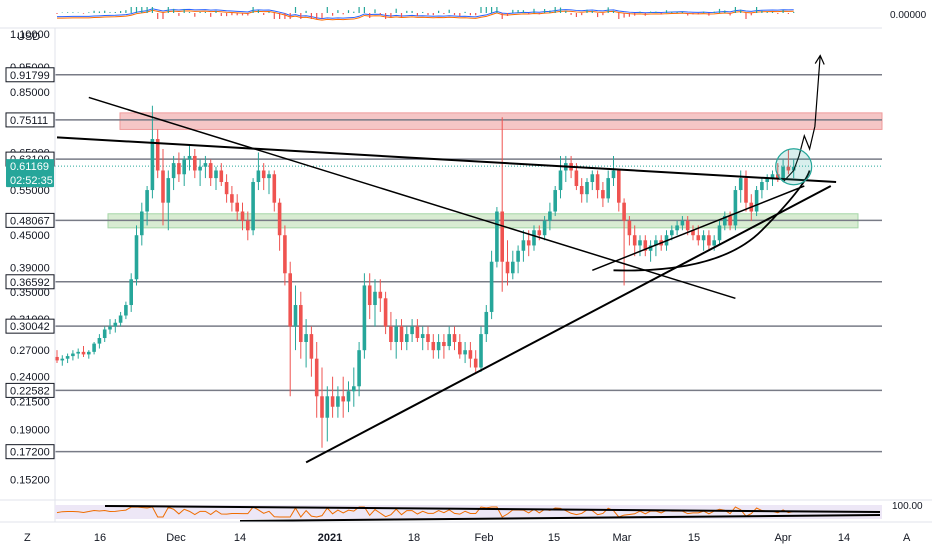  What do you see at coordinates (468, 512) in the screenshot?
I see `rsi-band` at bounding box center [468, 512].